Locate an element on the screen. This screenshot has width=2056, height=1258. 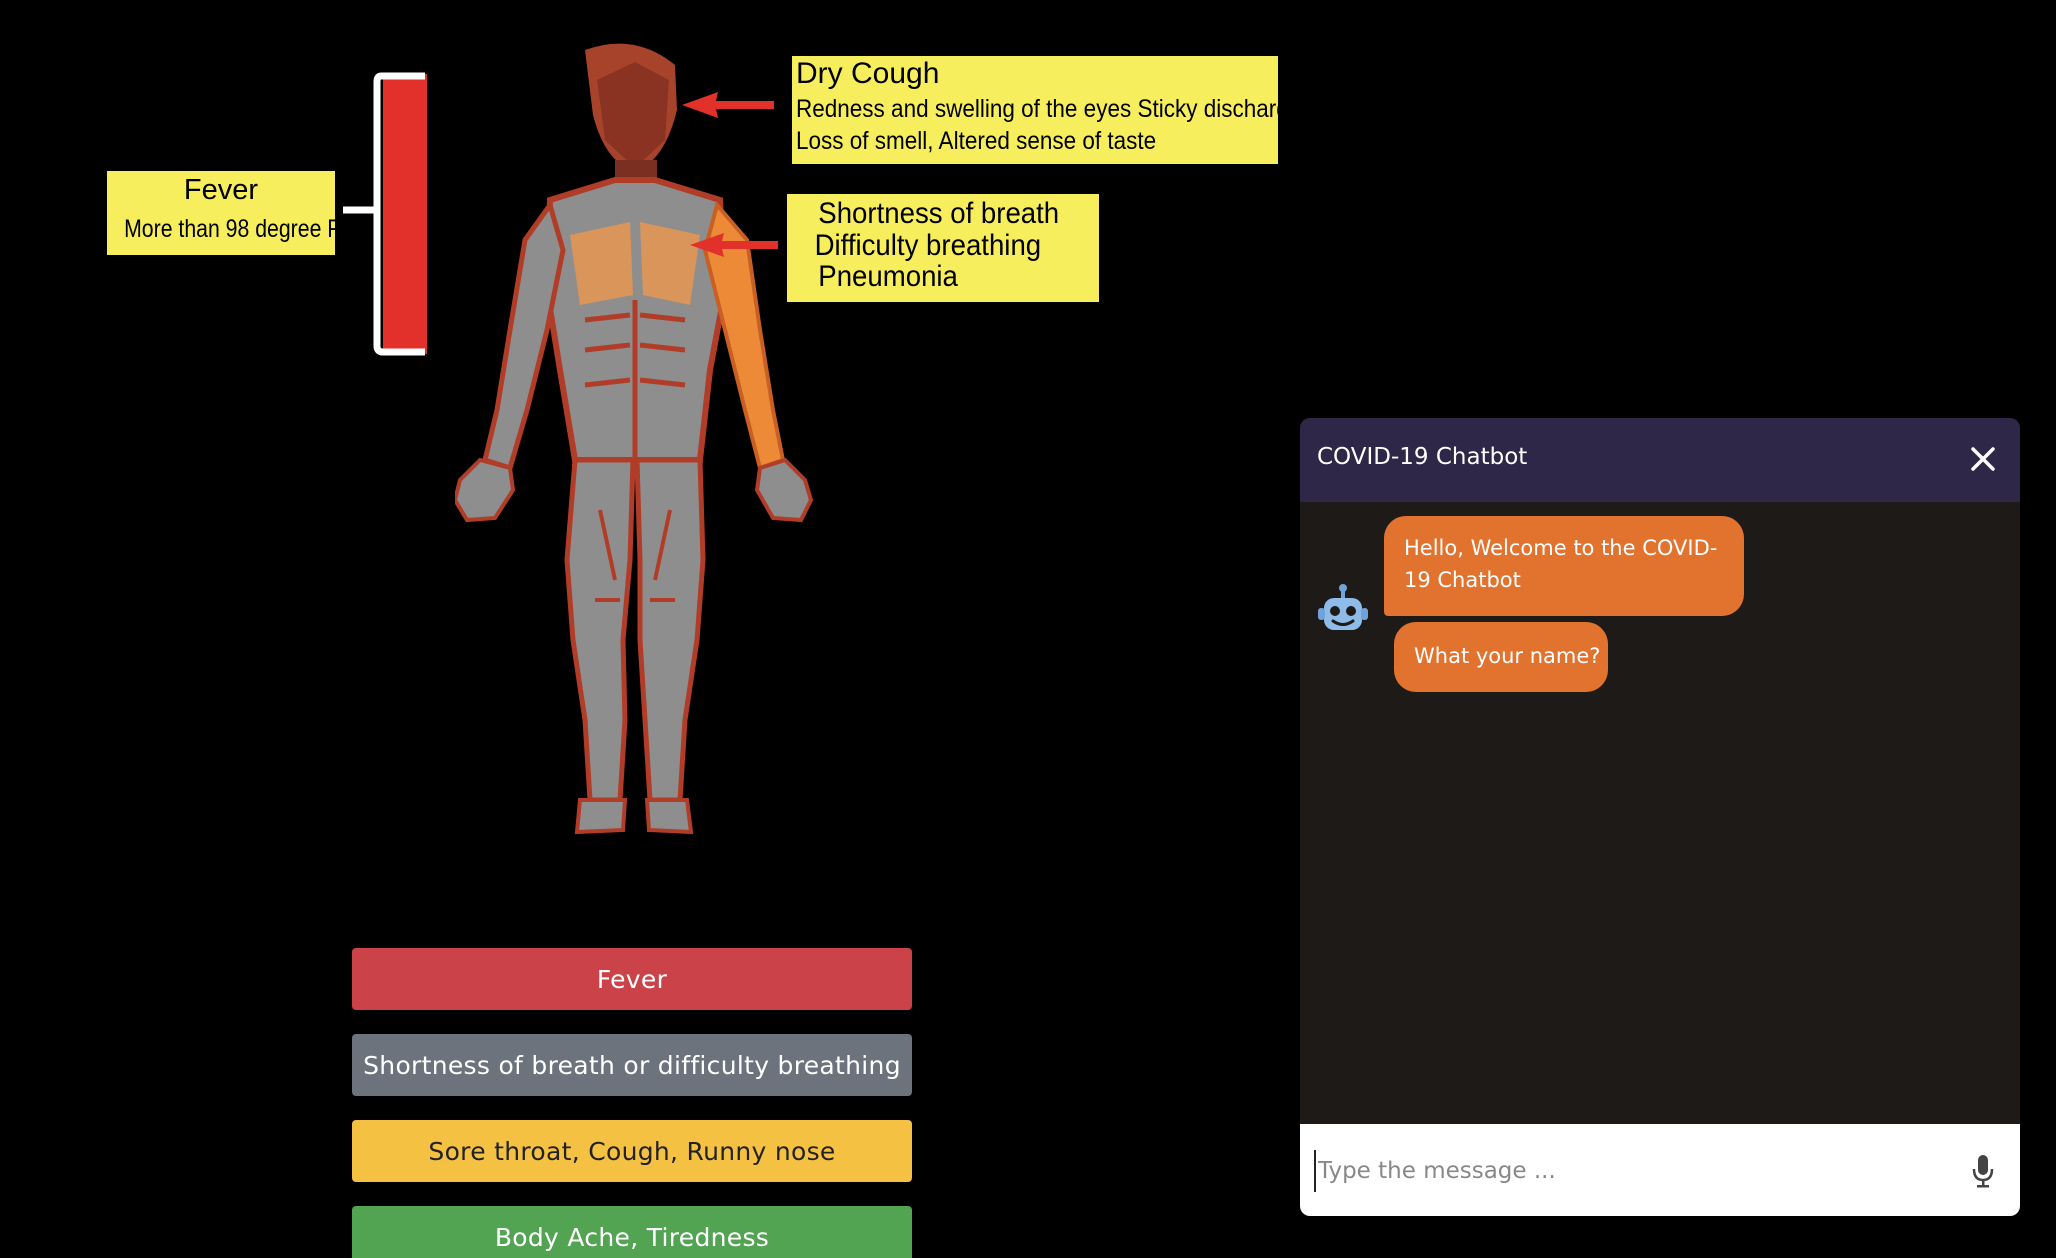
cough-annotation-title: Dry Cough is located at coordinates (868, 73).